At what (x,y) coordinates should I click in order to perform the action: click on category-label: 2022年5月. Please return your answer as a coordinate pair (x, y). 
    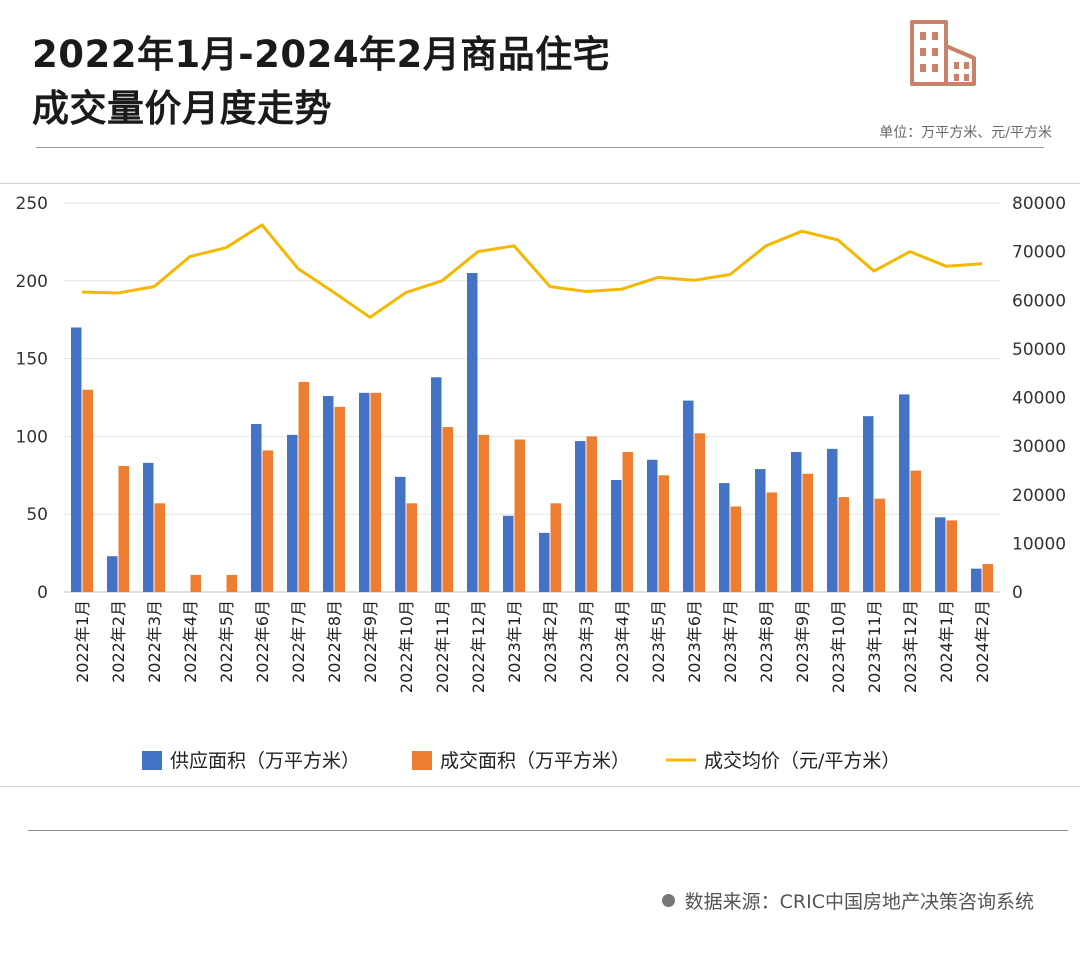
    Looking at the image, I should click on (226, 641).